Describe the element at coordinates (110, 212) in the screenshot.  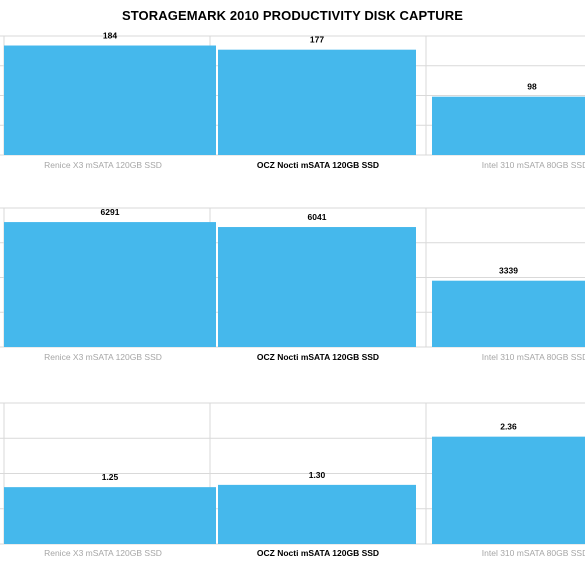
I see `value-label: 6291` at that location.